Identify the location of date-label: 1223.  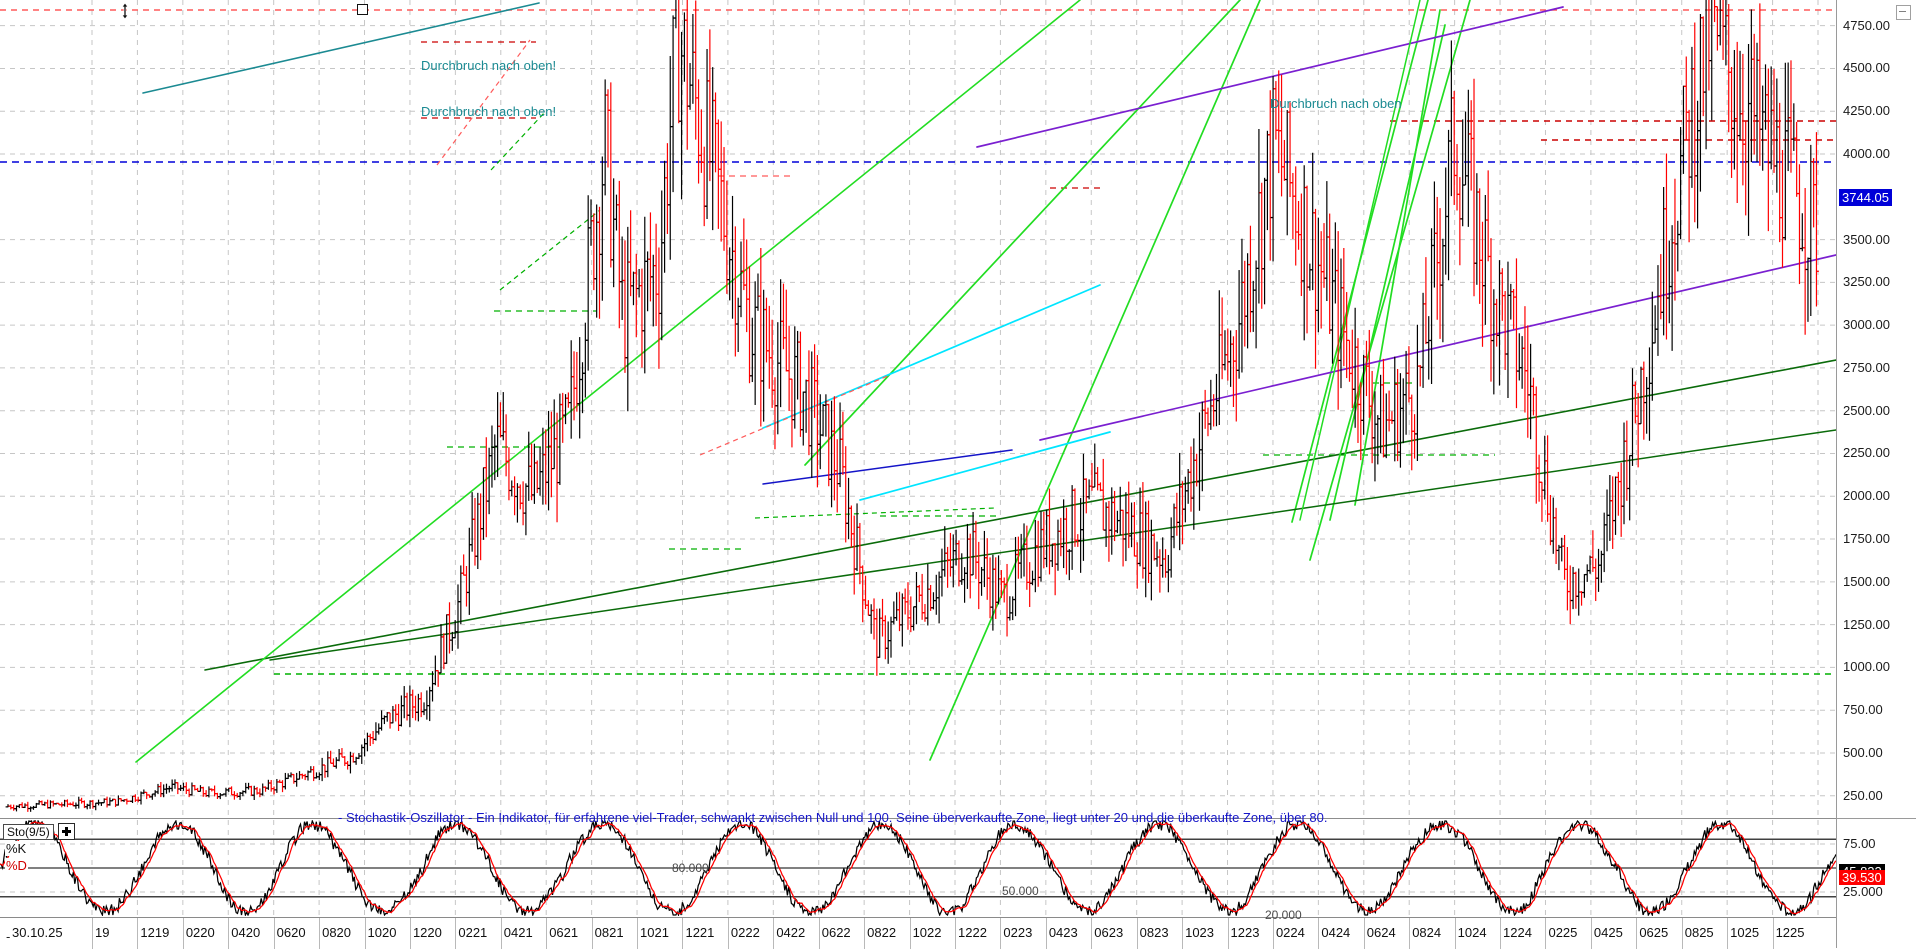
(1245, 932).